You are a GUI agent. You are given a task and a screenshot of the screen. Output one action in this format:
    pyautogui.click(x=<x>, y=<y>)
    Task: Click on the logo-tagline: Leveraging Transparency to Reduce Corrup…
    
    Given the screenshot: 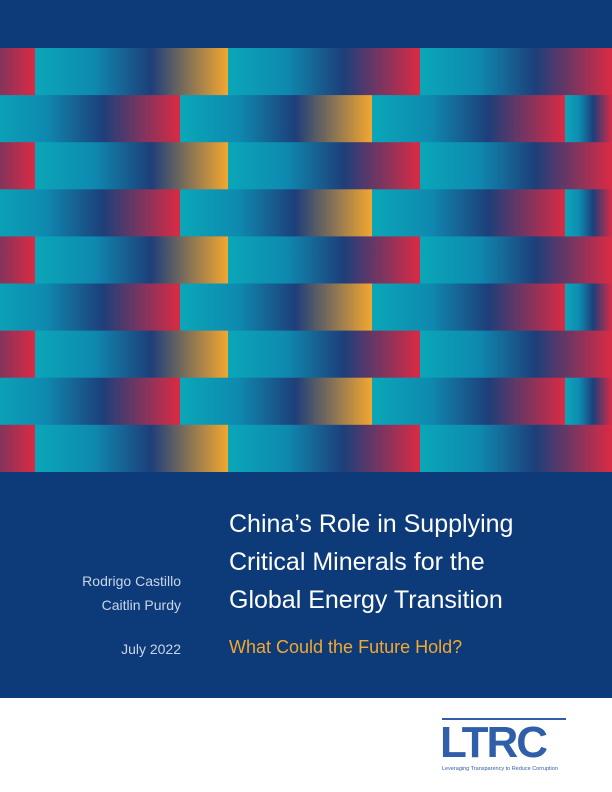 What is the action you would take?
    pyautogui.click(x=500, y=769)
    